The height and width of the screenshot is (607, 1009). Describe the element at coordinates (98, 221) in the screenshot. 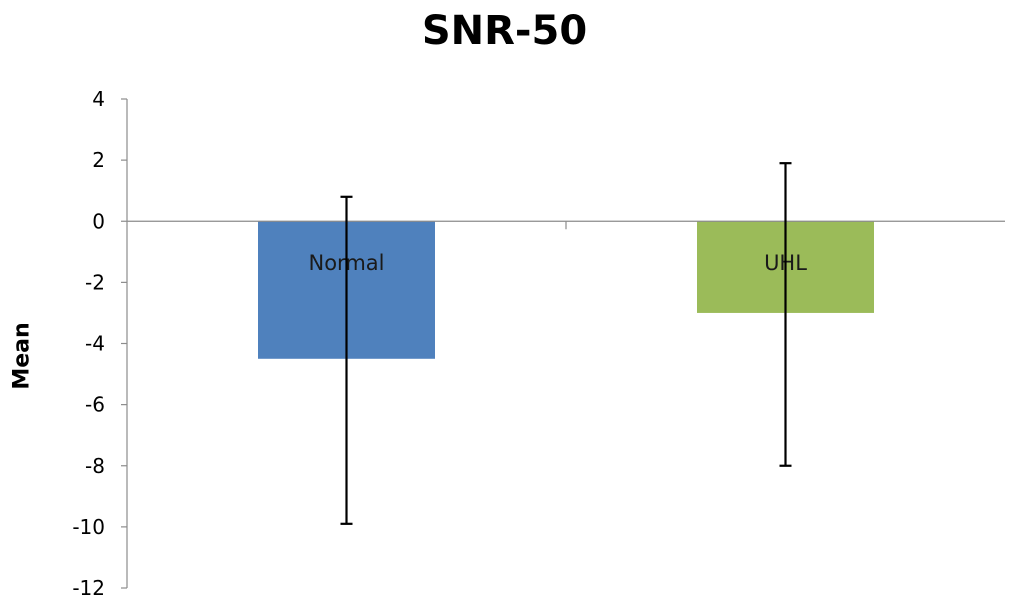

I see `y-tick-label: 0` at that location.